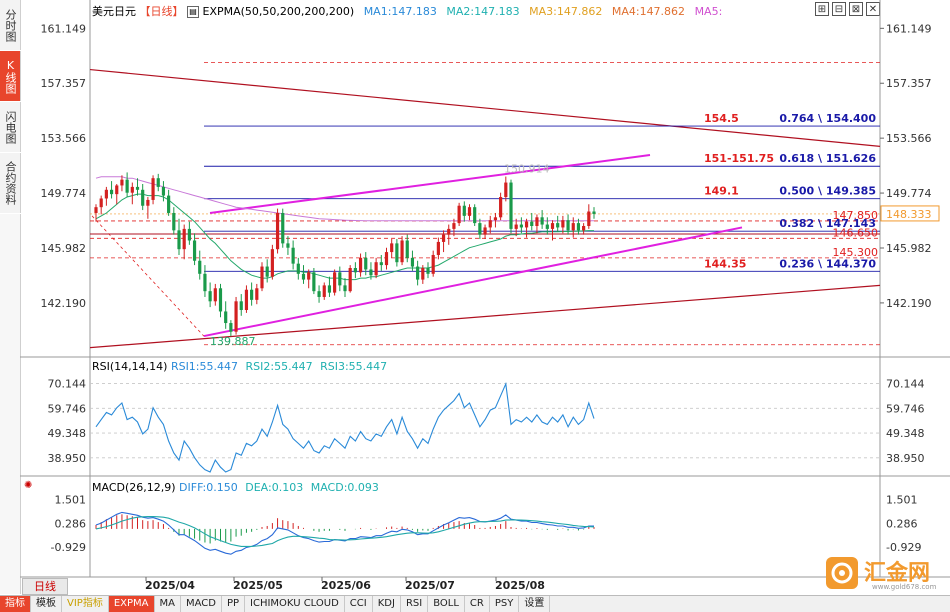 Image resolution: width=950 pixels, height=612 pixels. Describe the element at coordinates (827, 158) in the screenshot. I see `fib-ratio-label: 0.618 \ 151.626` at that location.